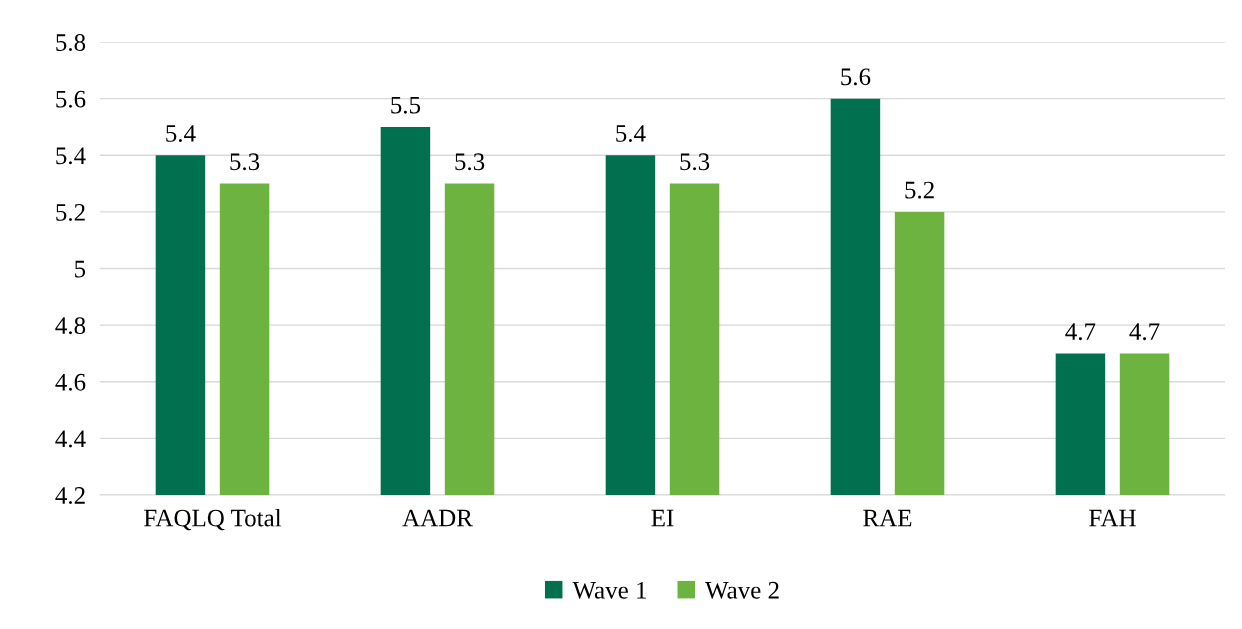  I want to click on y-tick-label: 5.6, so click(71, 99).